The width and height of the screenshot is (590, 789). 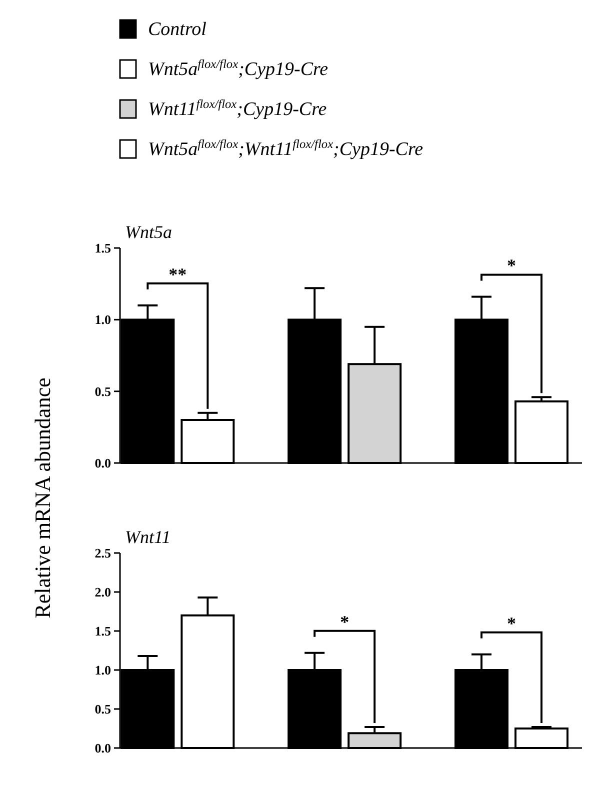 I want to click on y-tick-label: 2.0, so click(x=102, y=592).